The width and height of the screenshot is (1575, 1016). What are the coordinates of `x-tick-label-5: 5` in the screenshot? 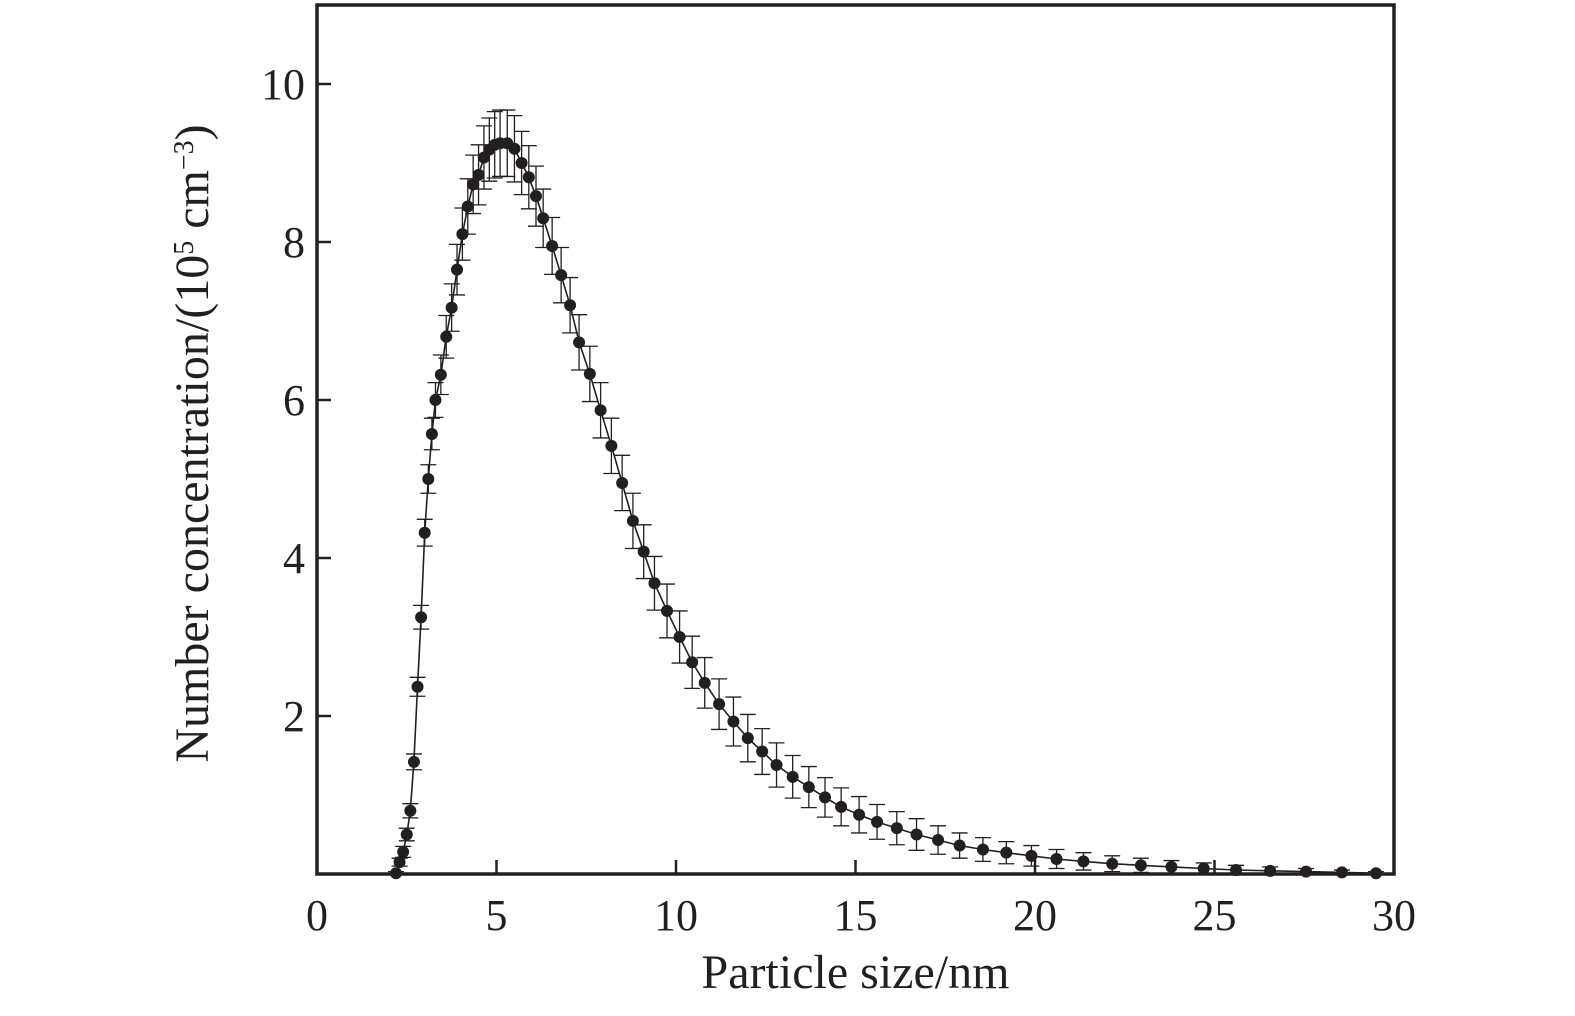 It's located at (497, 915).